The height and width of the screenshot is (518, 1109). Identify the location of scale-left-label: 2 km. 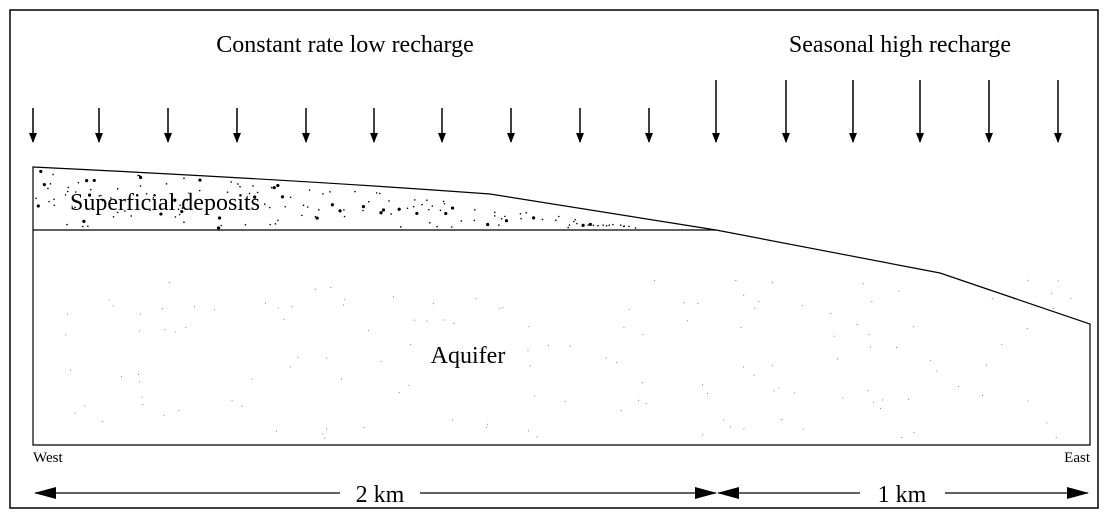
(380, 495).